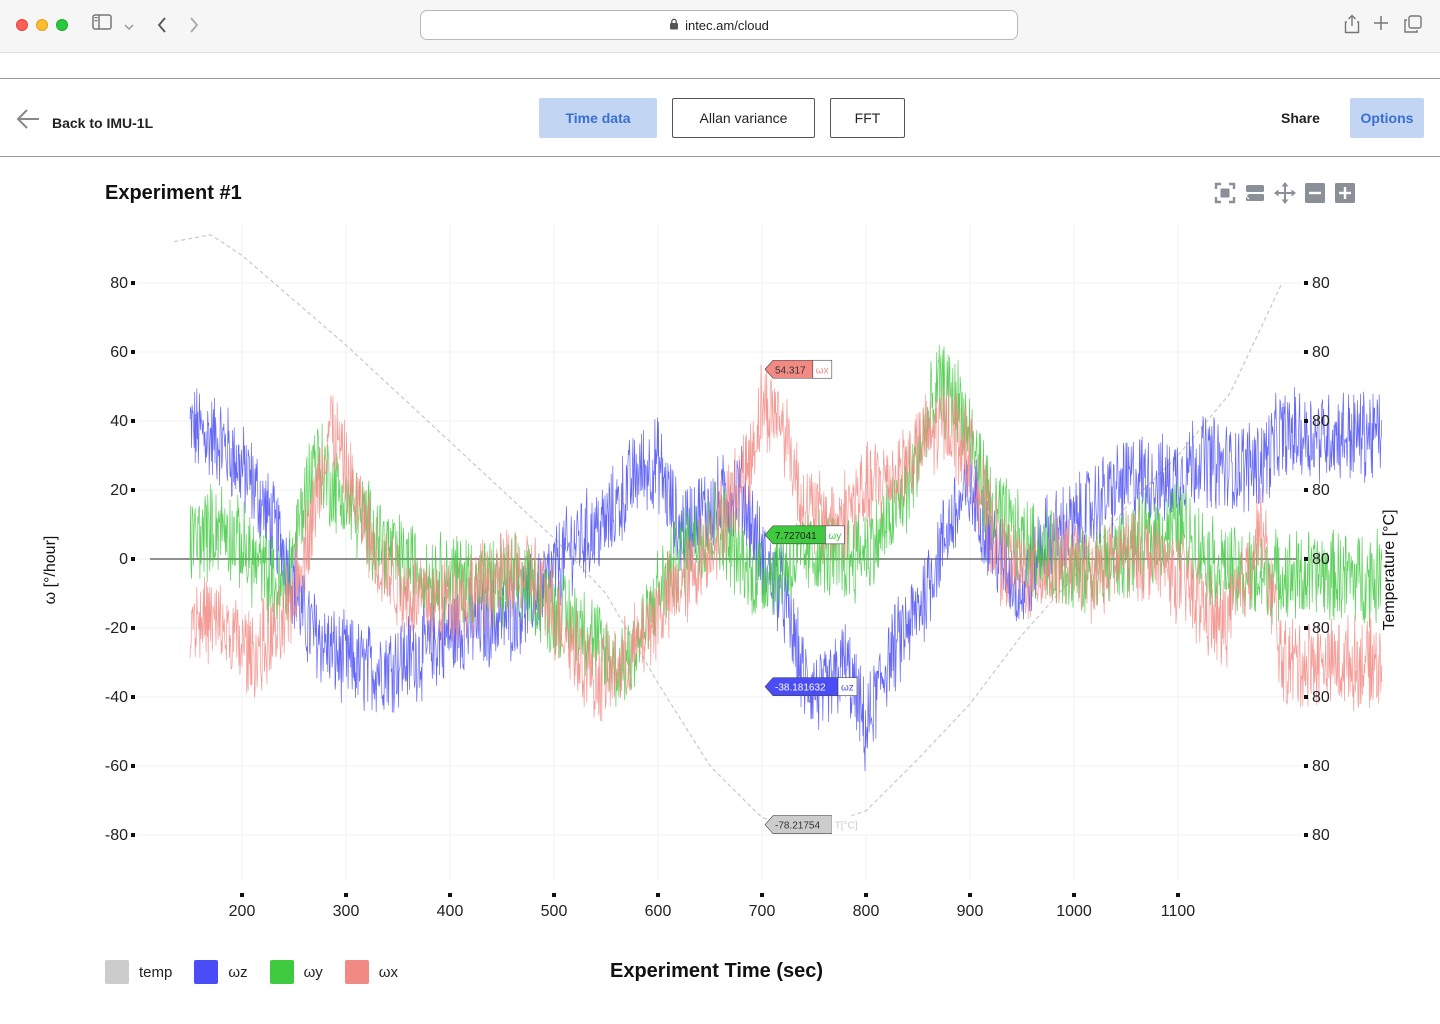 The image size is (1440, 1024). I want to click on legend-item-wz: ωz, so click(221, 972).